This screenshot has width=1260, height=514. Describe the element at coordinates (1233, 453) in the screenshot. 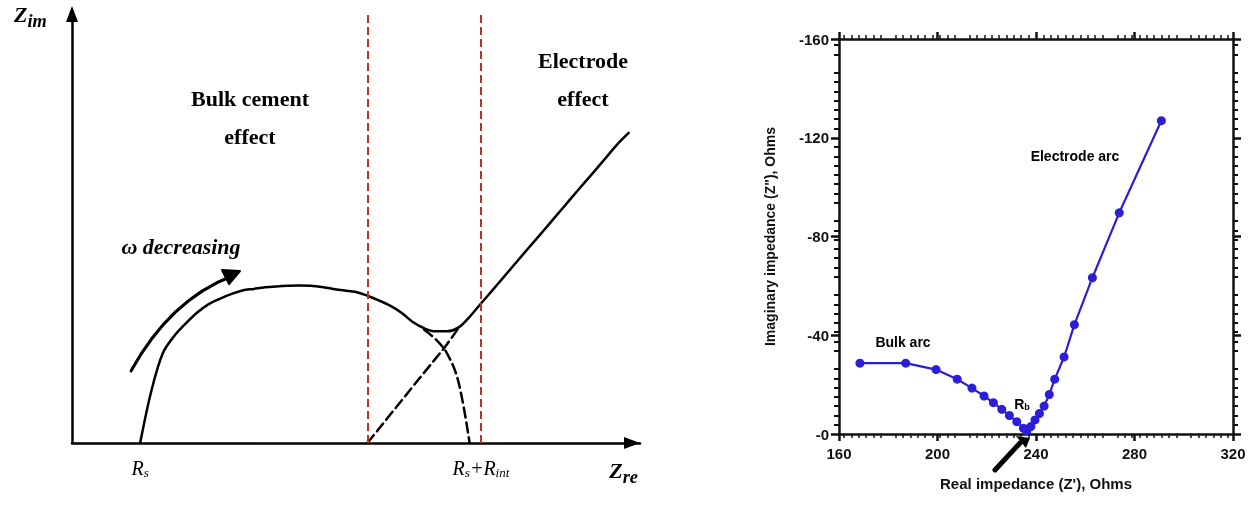

I see `x-tick-label: 320` at that location.